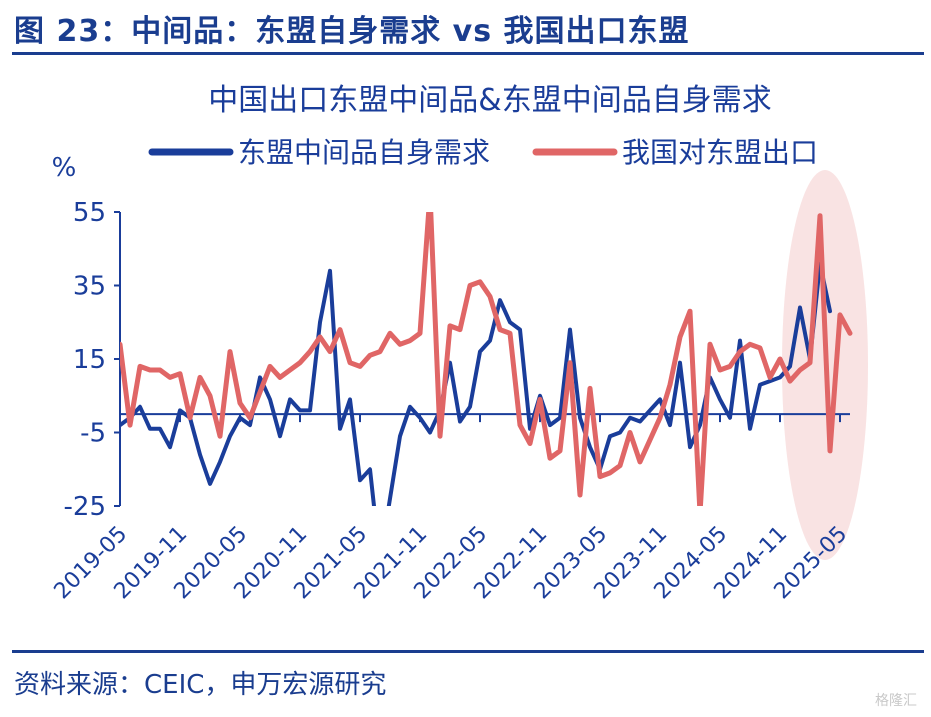 The image size is (931, 717). I want to click on y-tick-label: -5, so click(93, 434).